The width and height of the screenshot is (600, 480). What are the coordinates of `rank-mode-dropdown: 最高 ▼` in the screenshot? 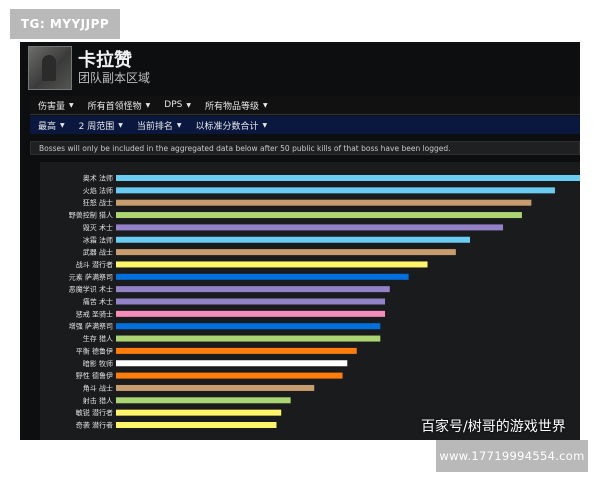 It's located at (51, 125).